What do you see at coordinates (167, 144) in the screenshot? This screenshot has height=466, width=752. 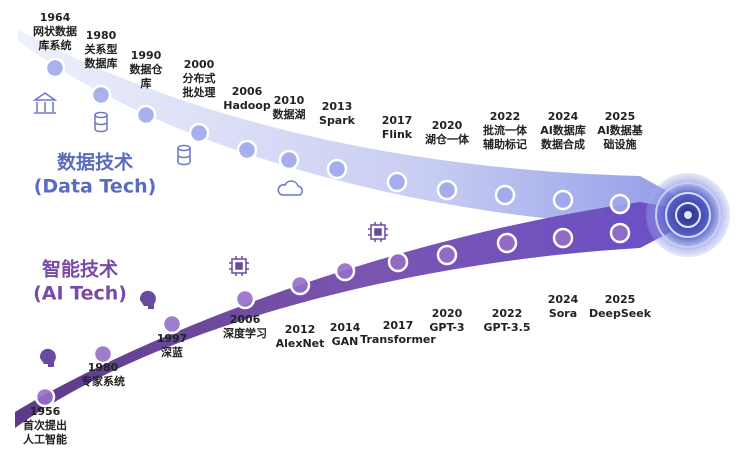 I see `icons` at bounding box center [167, 144].